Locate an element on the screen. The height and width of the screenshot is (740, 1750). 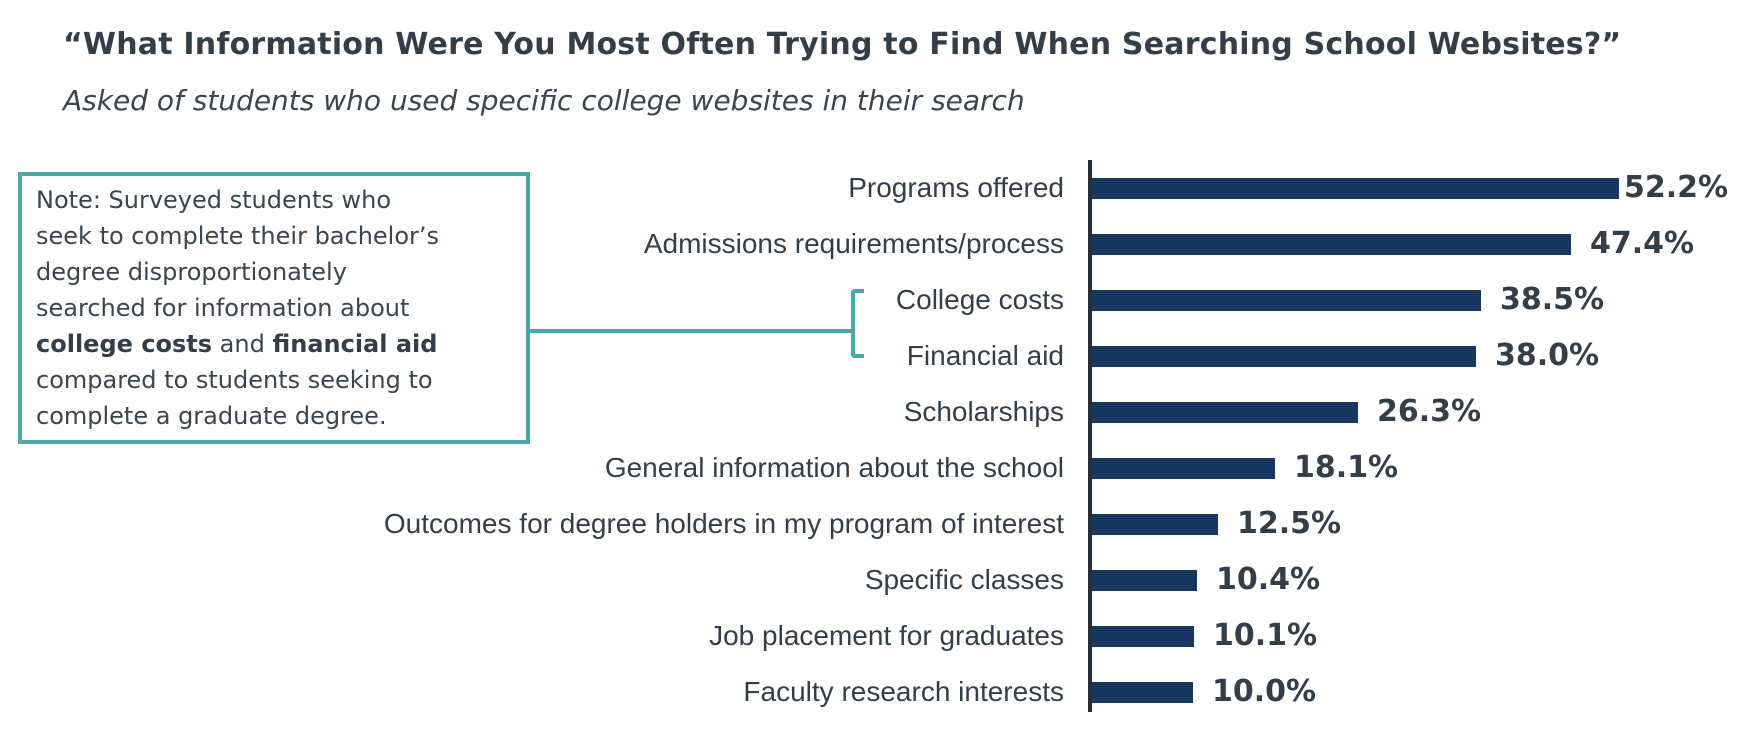
note-text: complete a graduate degree. is located at coordinates (211, 416).